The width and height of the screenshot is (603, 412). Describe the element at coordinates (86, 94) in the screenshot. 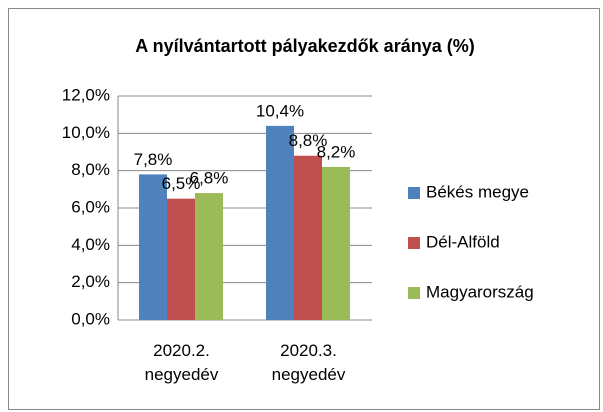

I see `y-tick-label: 12,0%` at that location.